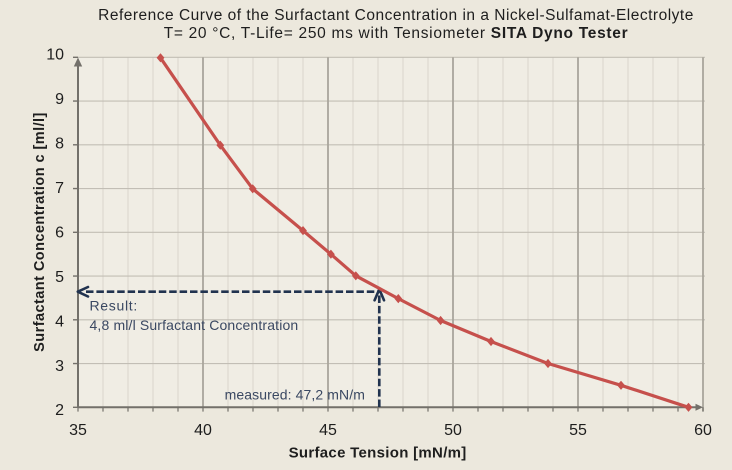 The width and height of the screenshot is (732, 470). What do you see at coordinates (203, 430) in the screenshot?
I see `svg-text: 40` at bounding box center [203, 430].